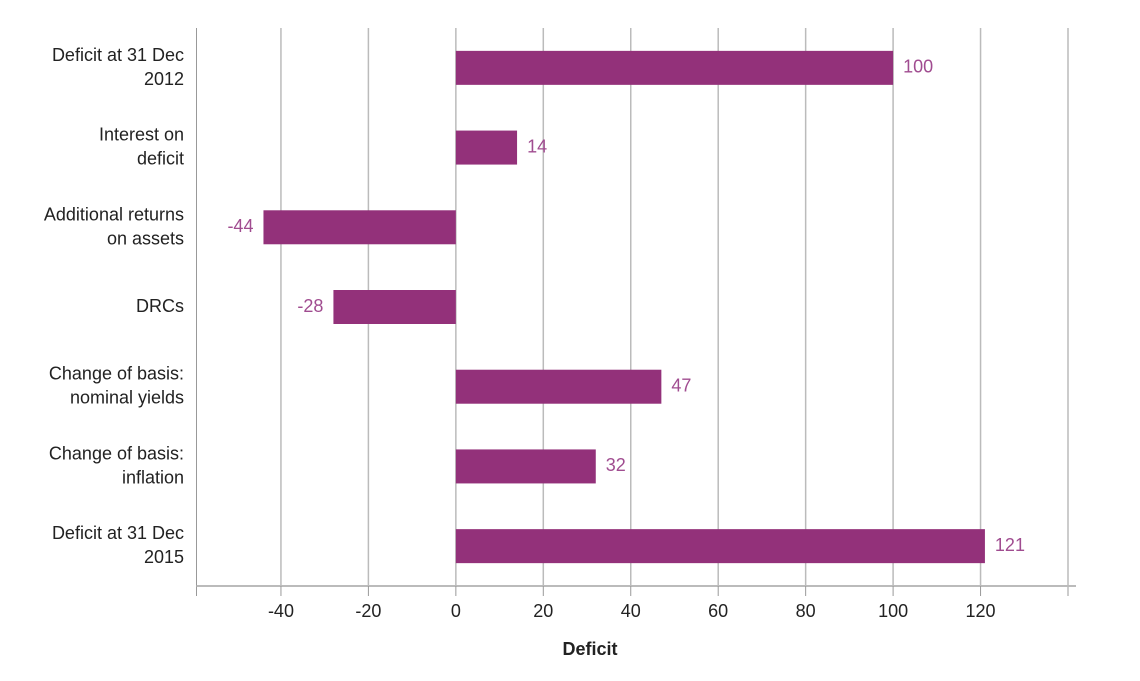 The height and width of the screenshot is (681, 1140). I want to click on y-tick-label: Deficit at 31 Dec 2015, so click(118, 545).